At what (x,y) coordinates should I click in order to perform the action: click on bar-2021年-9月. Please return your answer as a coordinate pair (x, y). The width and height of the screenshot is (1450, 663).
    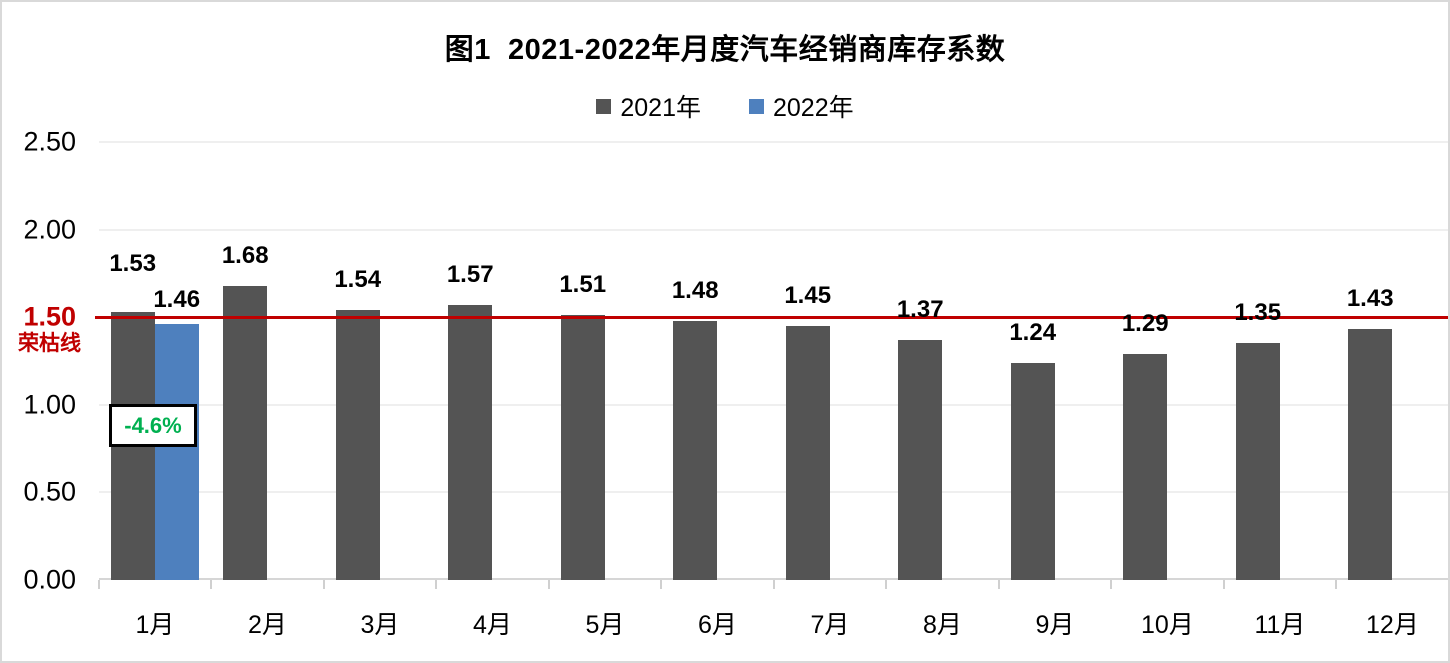
    Looking at the image, I should click on (1032, 471).